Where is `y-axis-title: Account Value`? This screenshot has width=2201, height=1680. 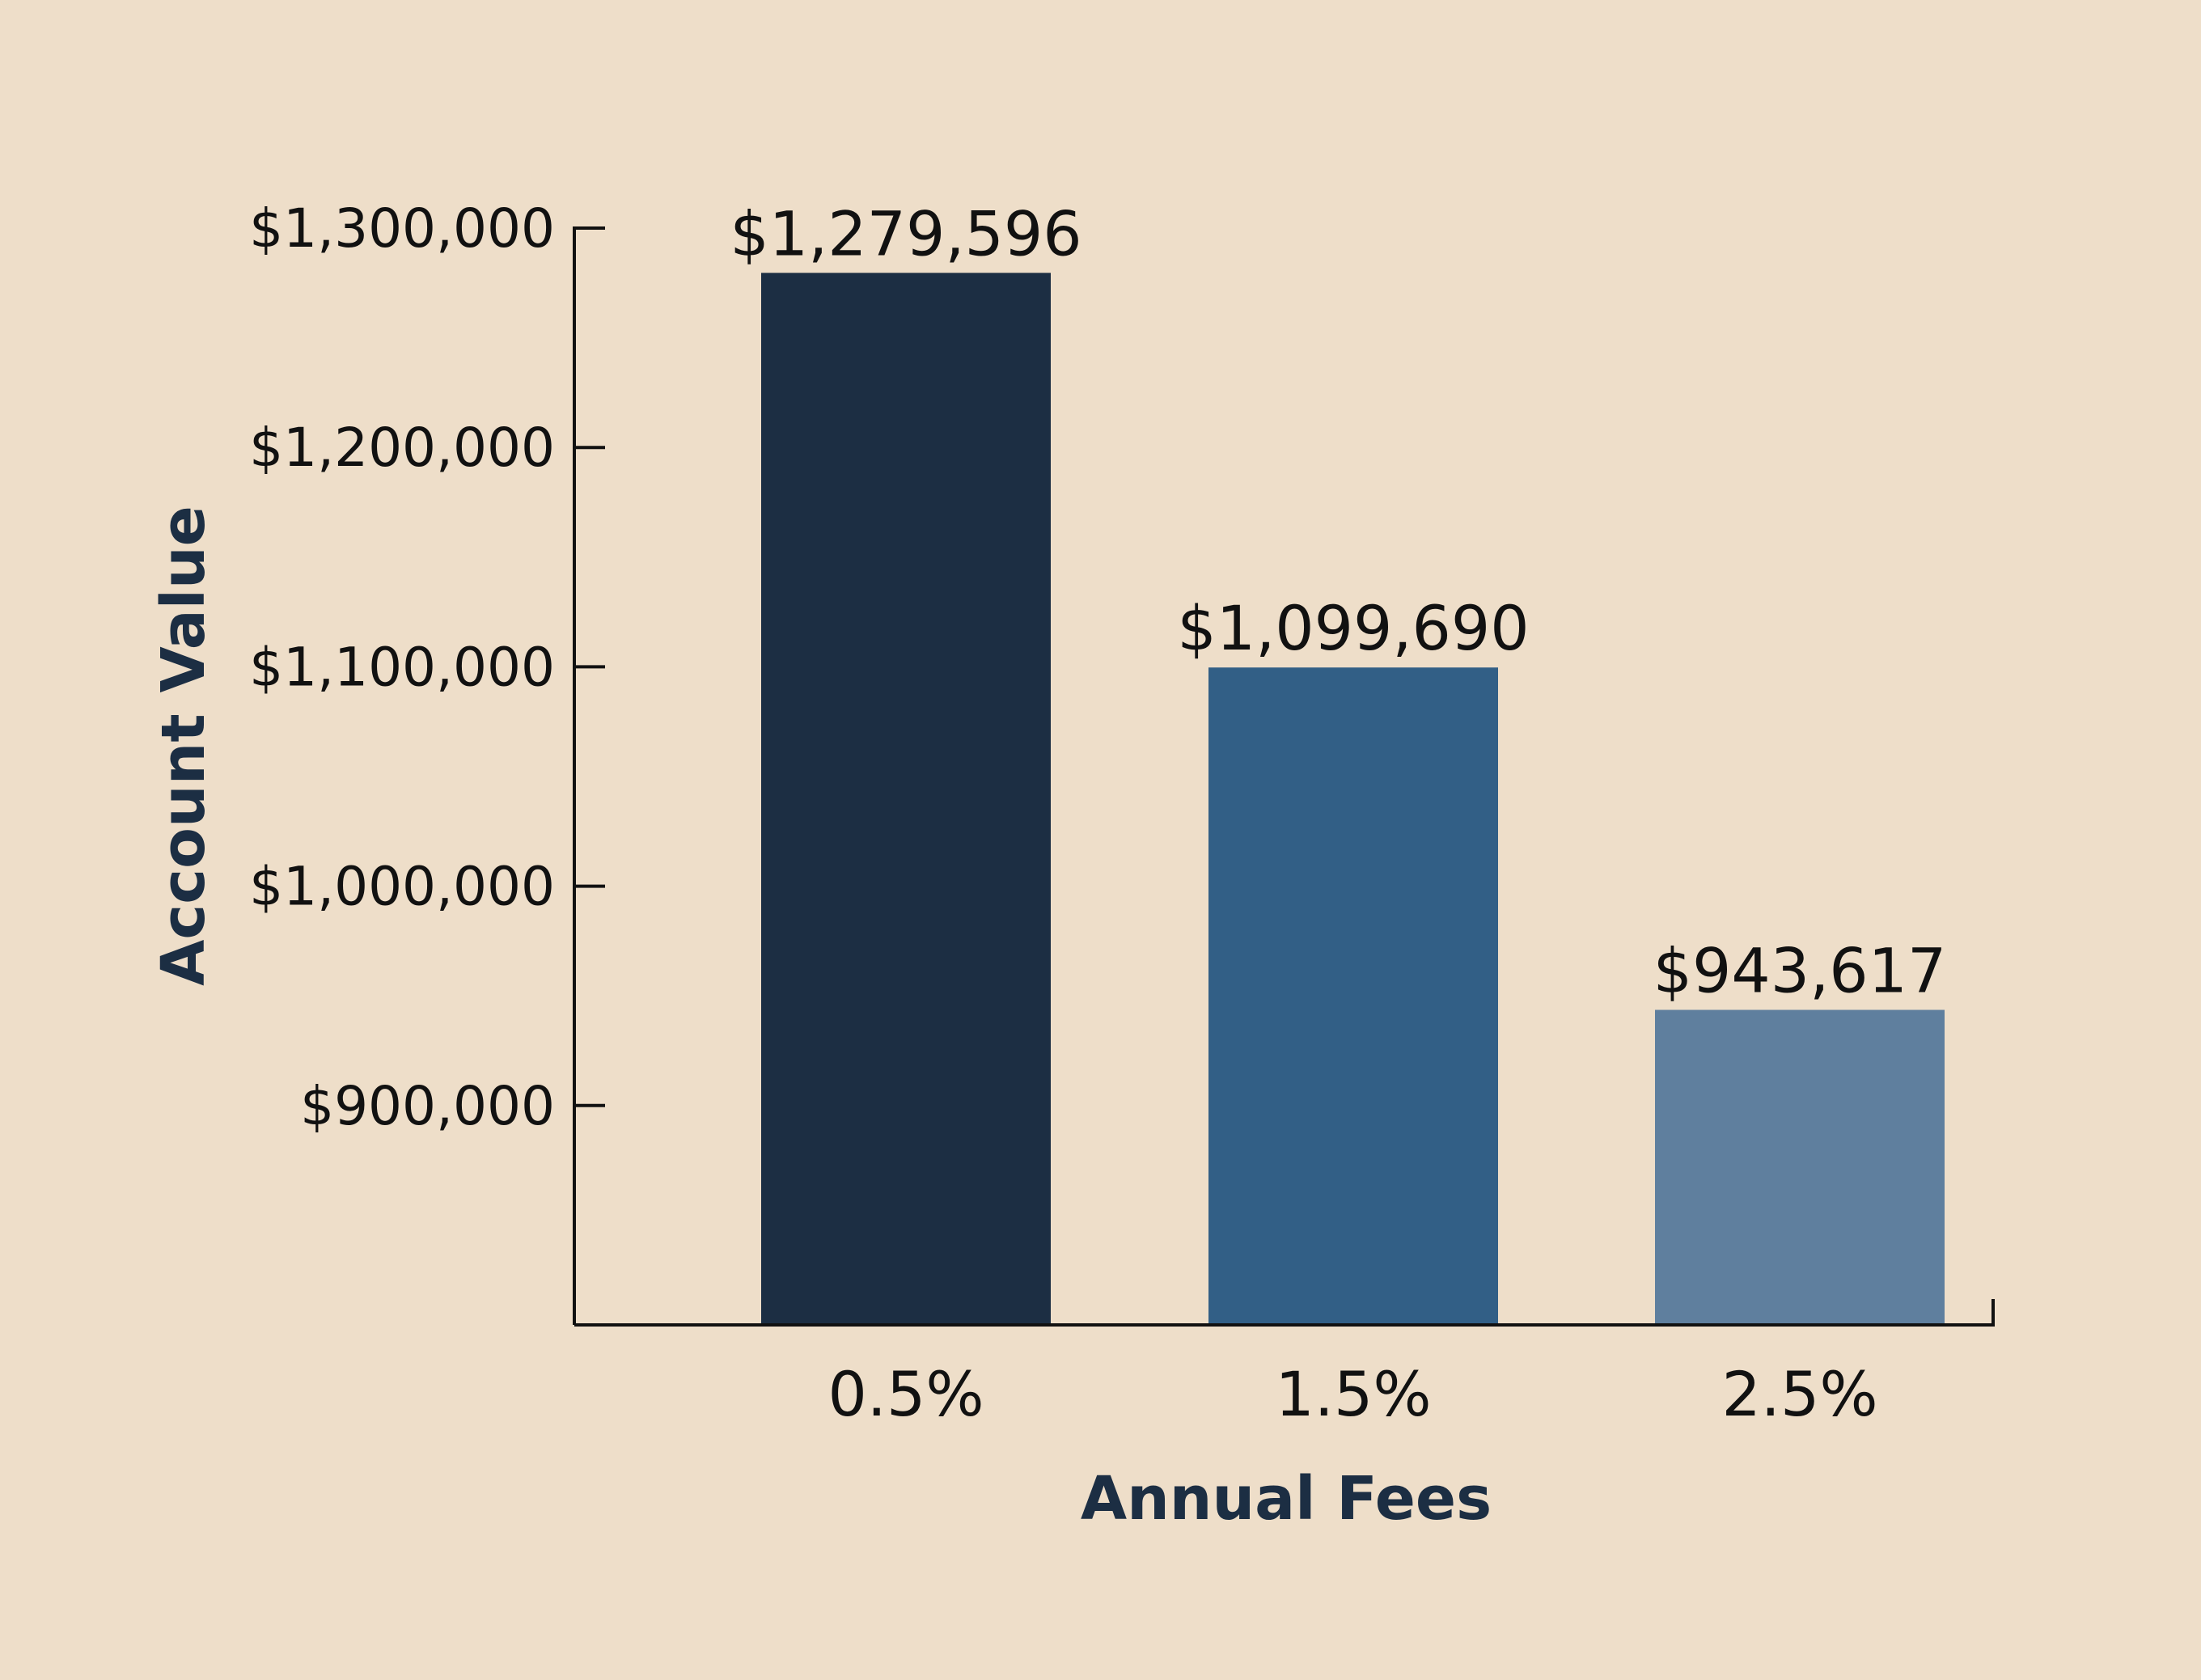
y-axis-title: Account Value is located at coordinates (183, 746).